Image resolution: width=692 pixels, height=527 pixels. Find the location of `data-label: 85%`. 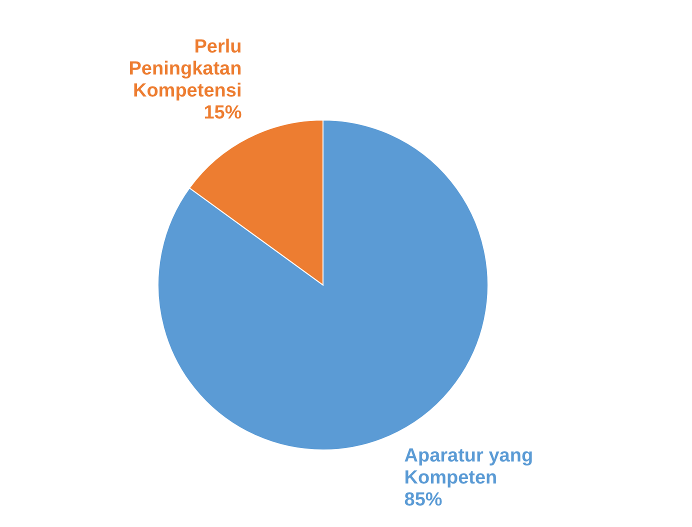

data-label: 85% is located at coordinates (423, 500).